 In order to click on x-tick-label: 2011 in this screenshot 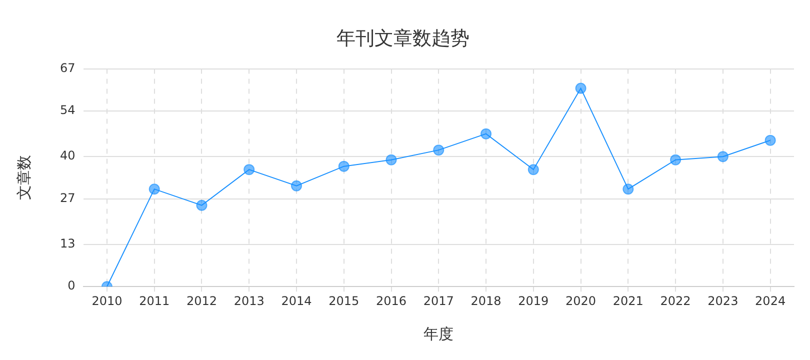, I will do `click(154, 301)`.